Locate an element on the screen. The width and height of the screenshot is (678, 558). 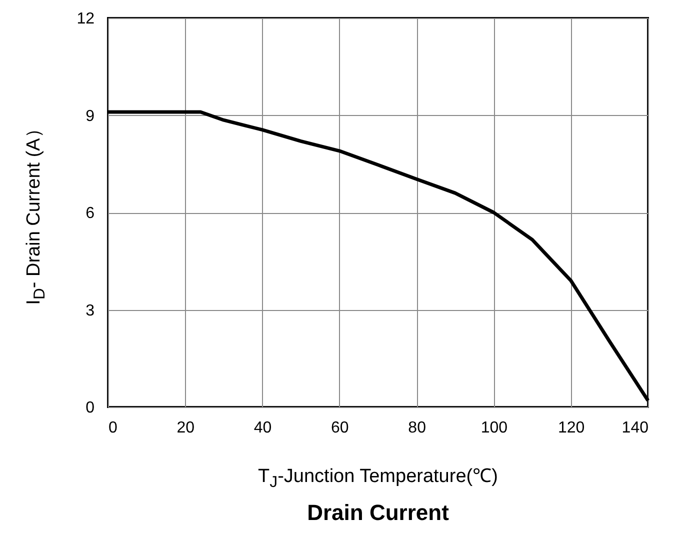
x-tick-label: 0 is located at coordinates (113, 428).